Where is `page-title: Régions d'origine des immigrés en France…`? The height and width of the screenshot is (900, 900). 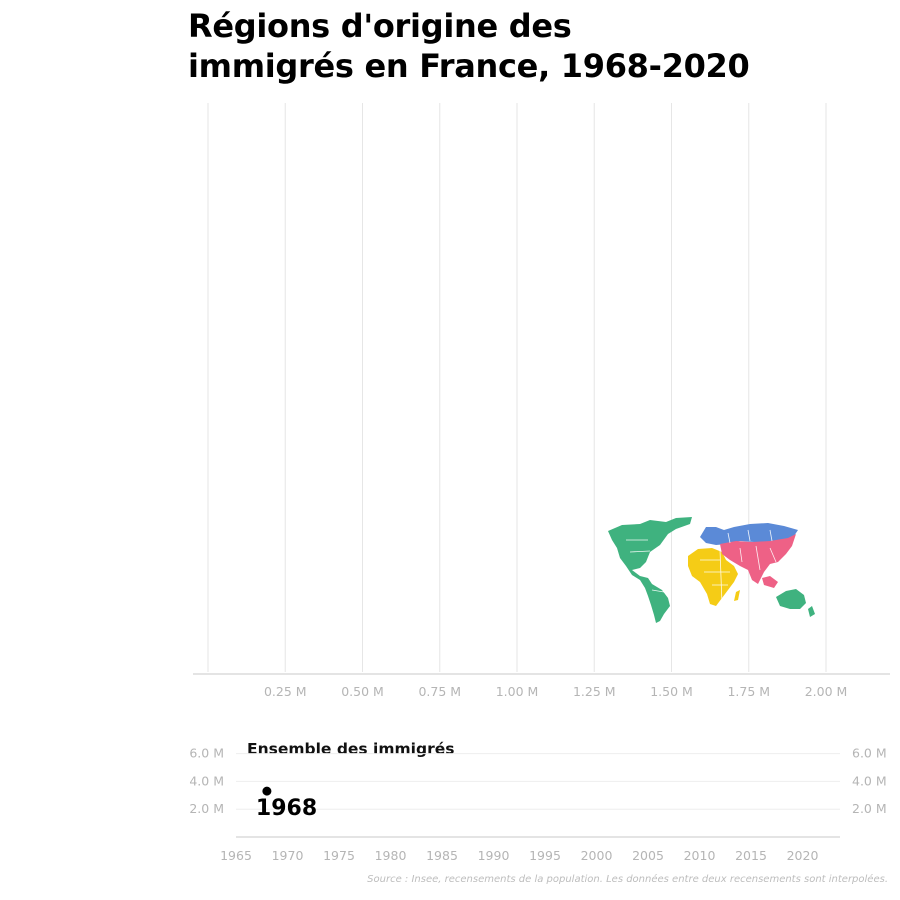
page-title: Régions d'origine des immigrés en France… is located at coordinates (469, 46).